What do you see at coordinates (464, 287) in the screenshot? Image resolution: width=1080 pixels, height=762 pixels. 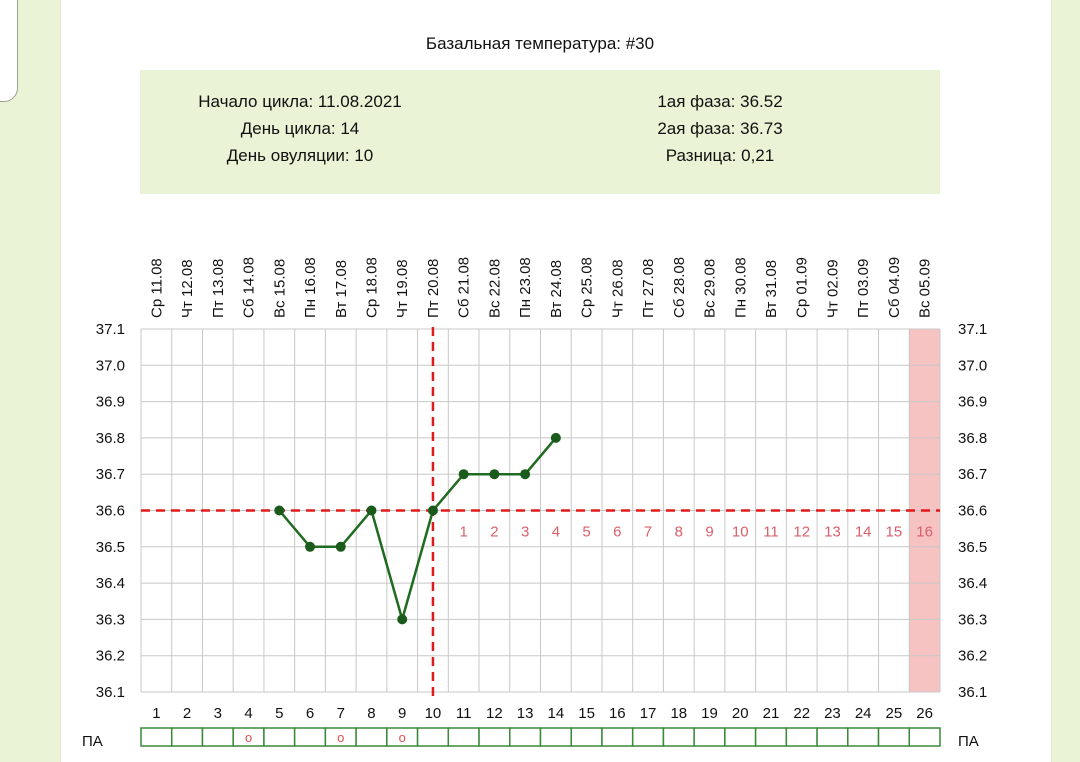 I see `date-label: Сб 21.08` at bounding box center [464, 287].